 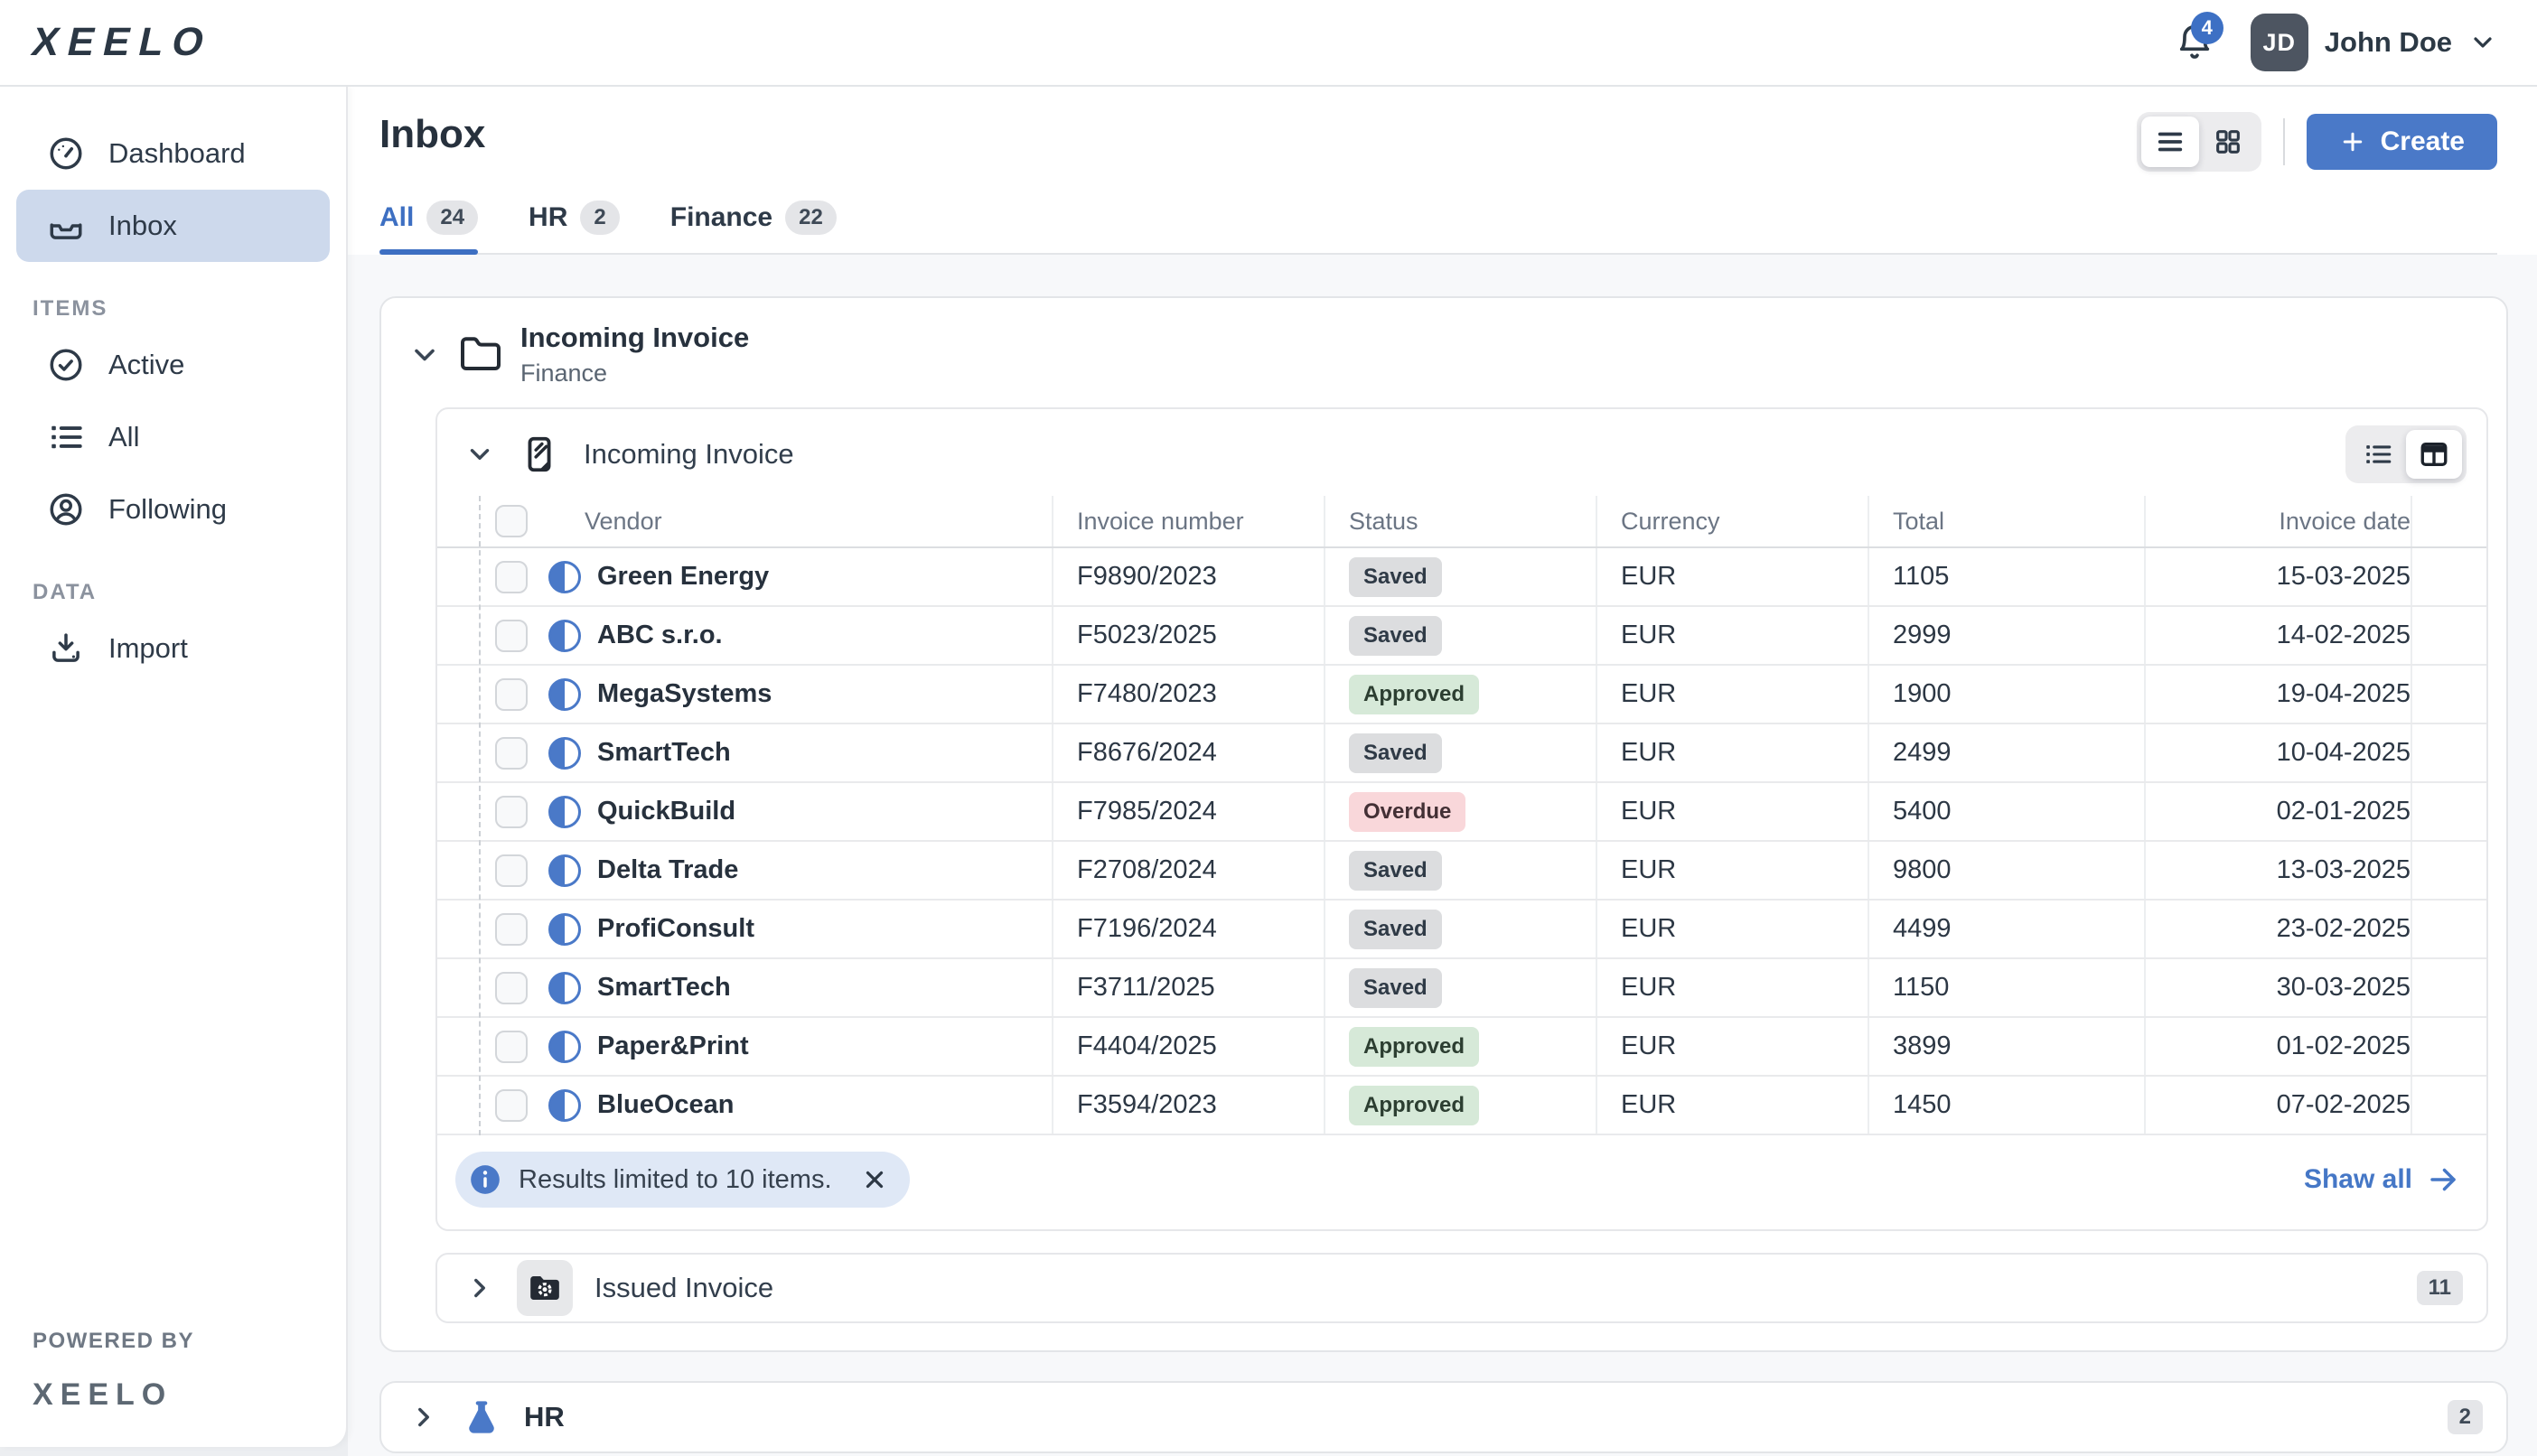 What do you see at coordinates (539, 454) in the screenshot?
I see `invoice-note-icon` at bounding box center [539, 454].